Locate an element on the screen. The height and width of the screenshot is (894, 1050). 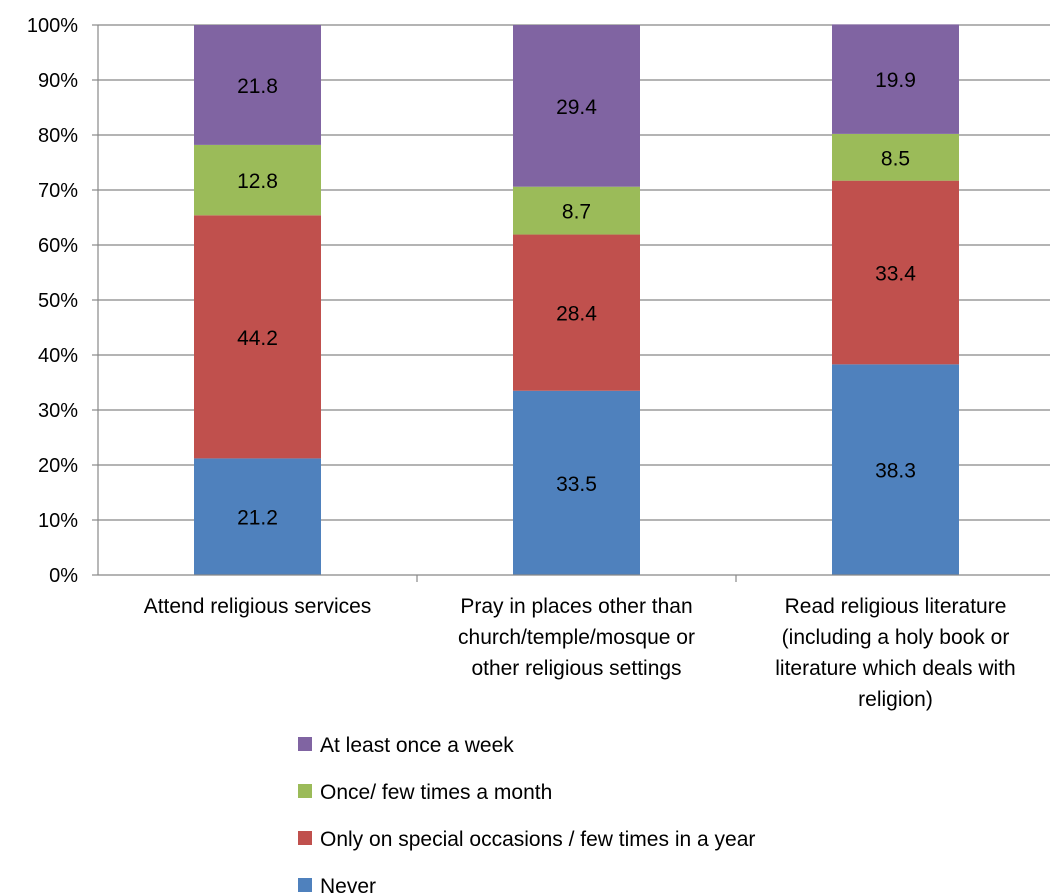
legend-label: Once/ few times a month is located at coordinates (436, 792).